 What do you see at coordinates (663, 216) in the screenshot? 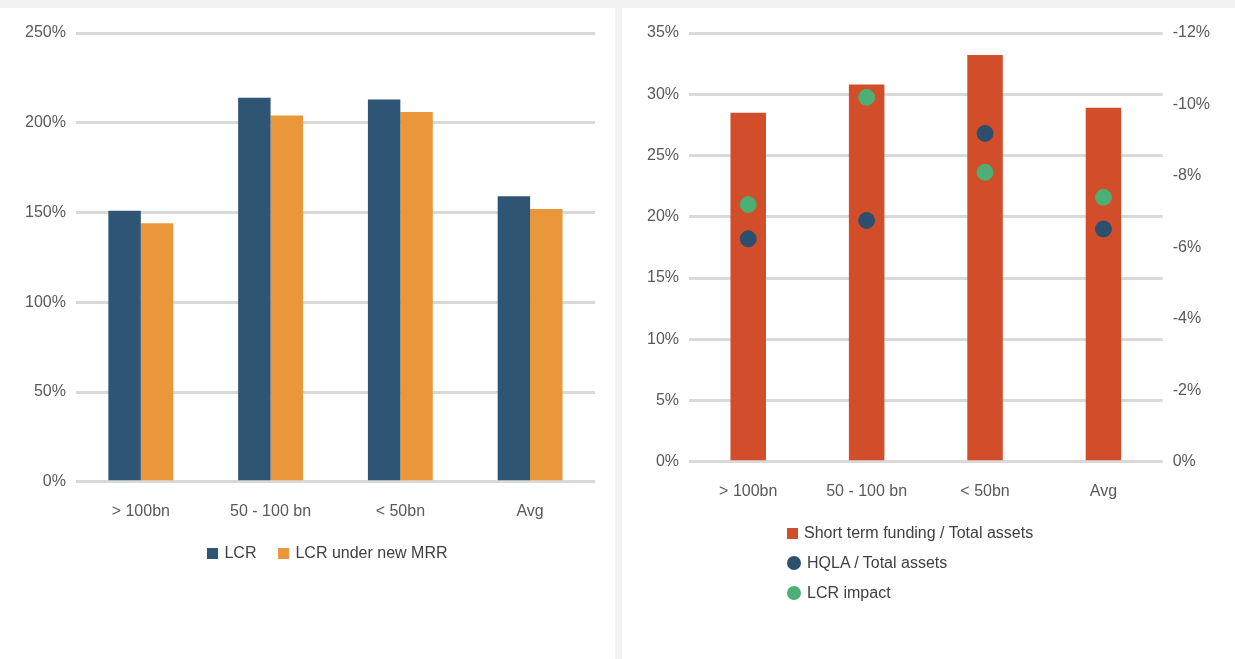
I see `y-tick-label: 20%` at bounding box center [663, 216].